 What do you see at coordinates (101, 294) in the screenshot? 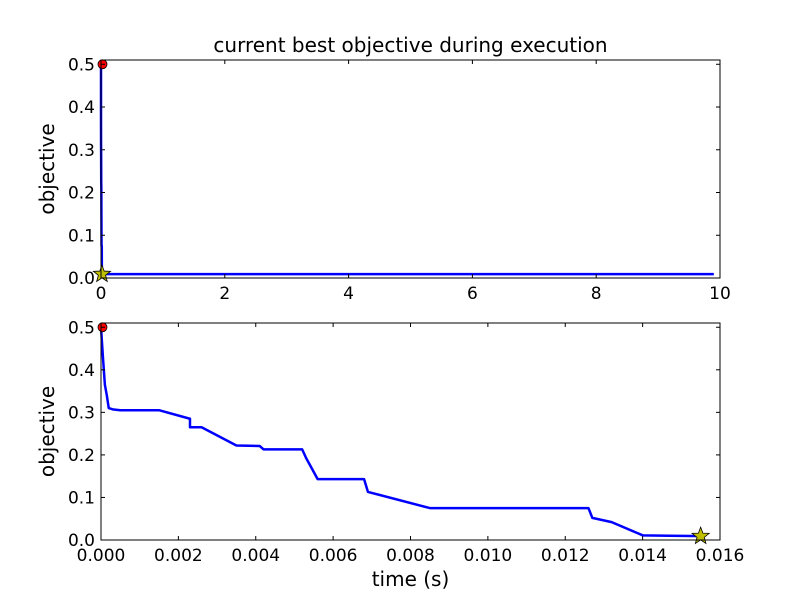
I see `x-tick-label: 0` at bounding box center [101, 294].